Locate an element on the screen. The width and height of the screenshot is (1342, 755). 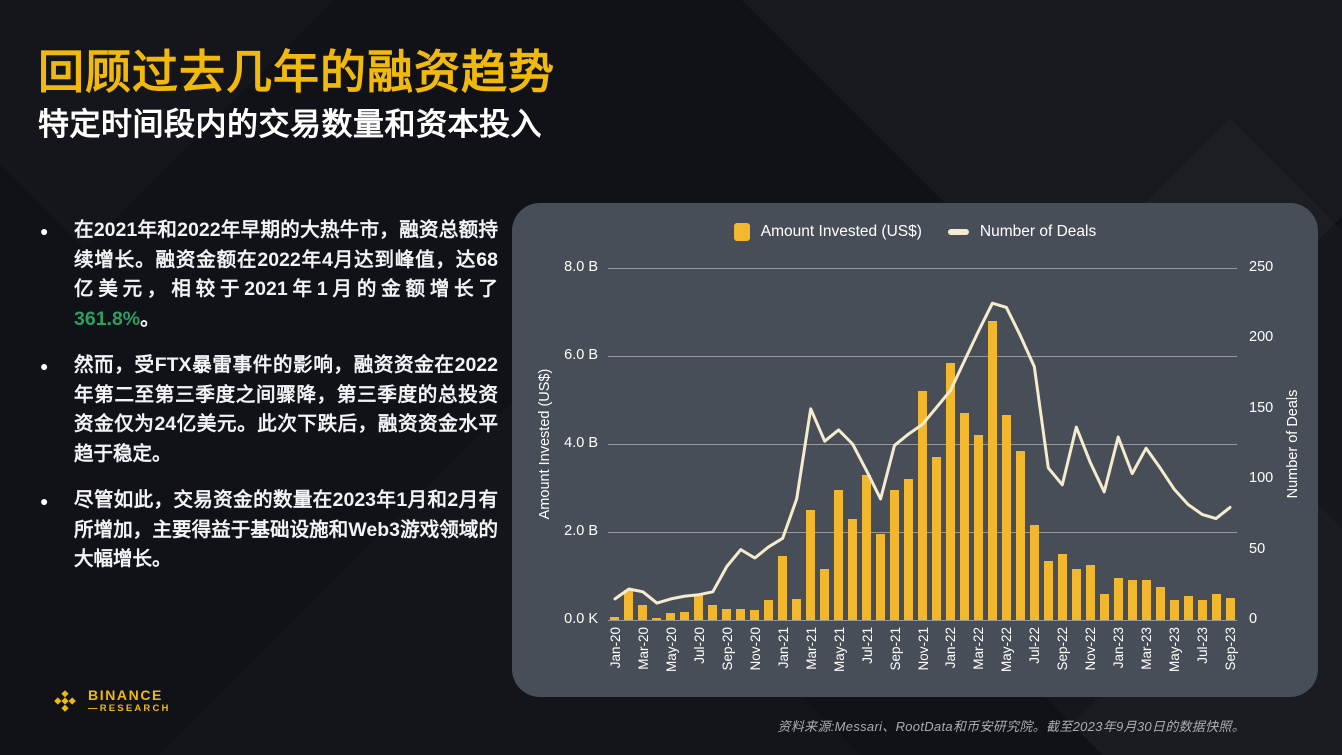
left-axis-tick-label: 4.0 B is located at coordinates (581, 443).